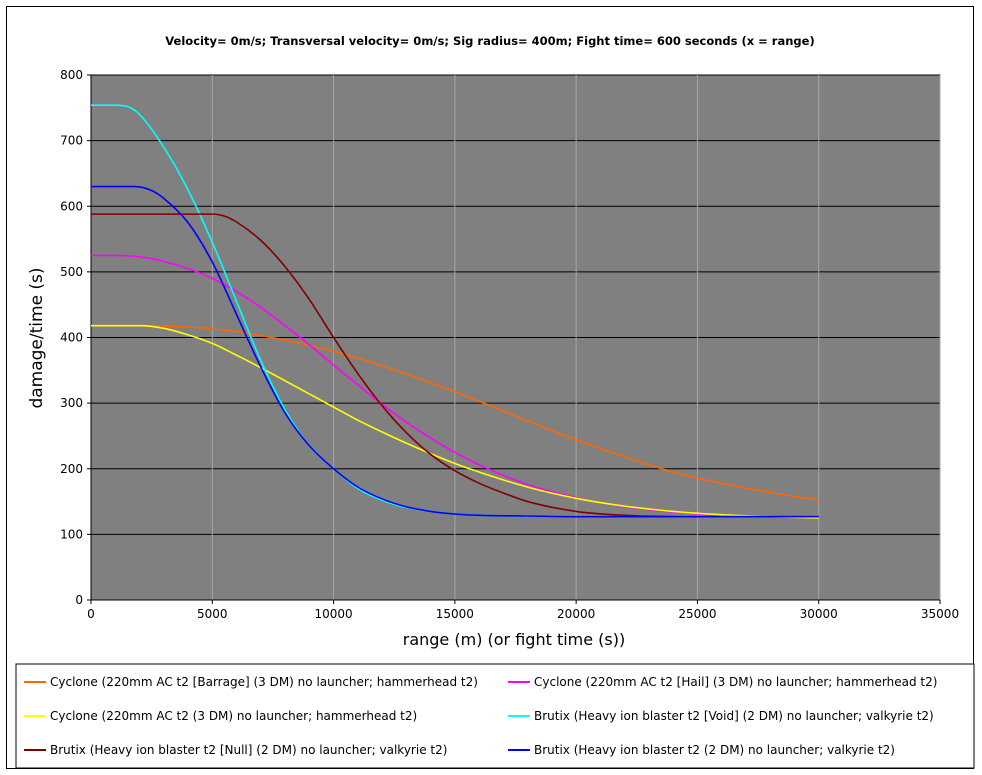 Image resolution: width=982 pixels, height=775 pixels. Describe the element at coordinates (91, 614) in the screenshot. I see `x-tick-label: 0` at that location.